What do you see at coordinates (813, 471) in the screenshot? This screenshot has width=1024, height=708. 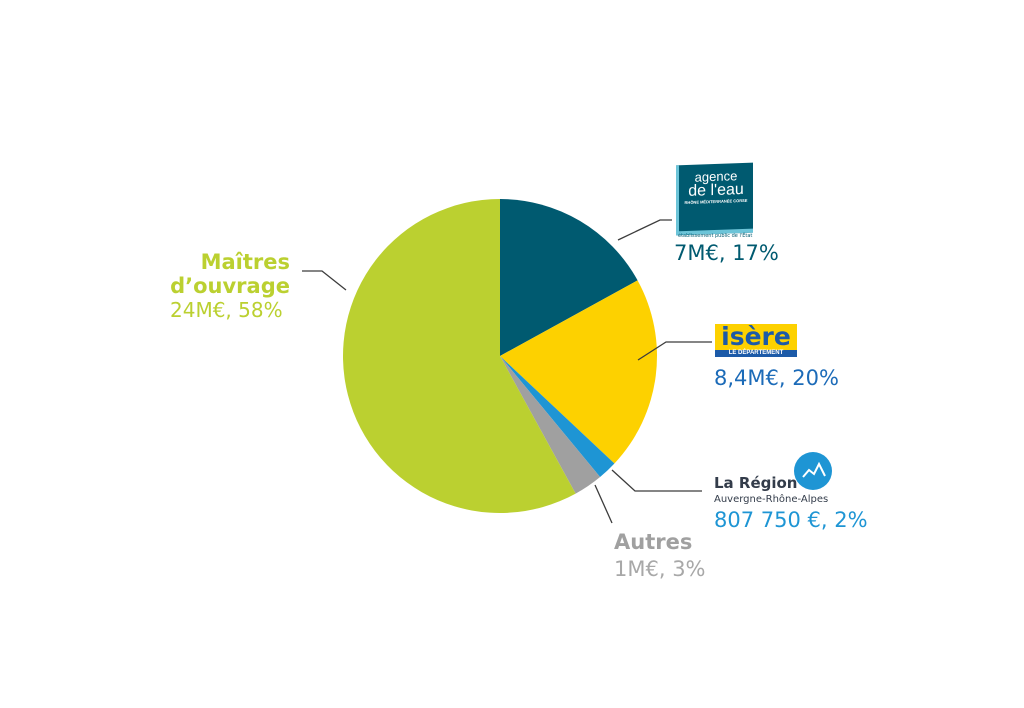 I see `region-logo-icon` at bounding box center [813, 471].